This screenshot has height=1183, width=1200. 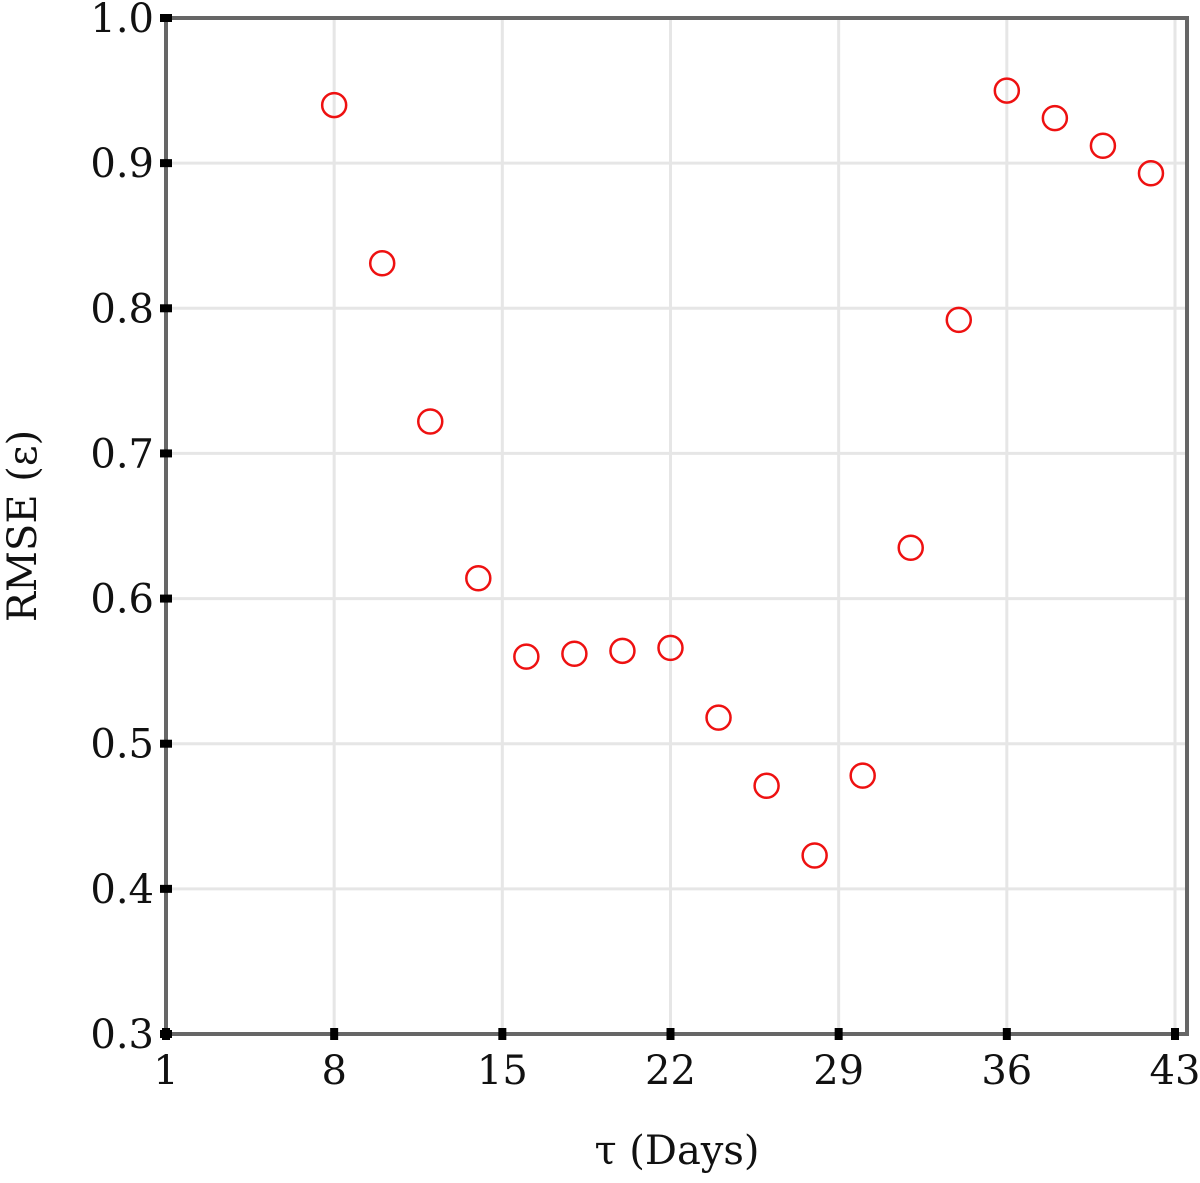 What do you see at coordinates (333, 1071) in the screenshot?
I see `x-tick-label: 8` at bounding box center [333, 1071].